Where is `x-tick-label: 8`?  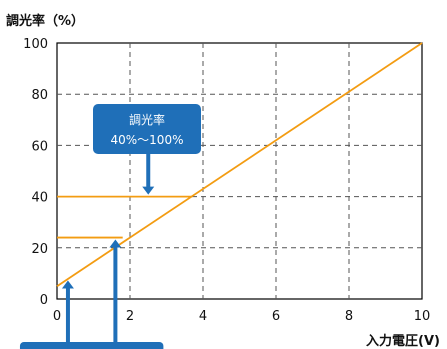
x-tick-label: 8 is located at coordinates (349, 316).